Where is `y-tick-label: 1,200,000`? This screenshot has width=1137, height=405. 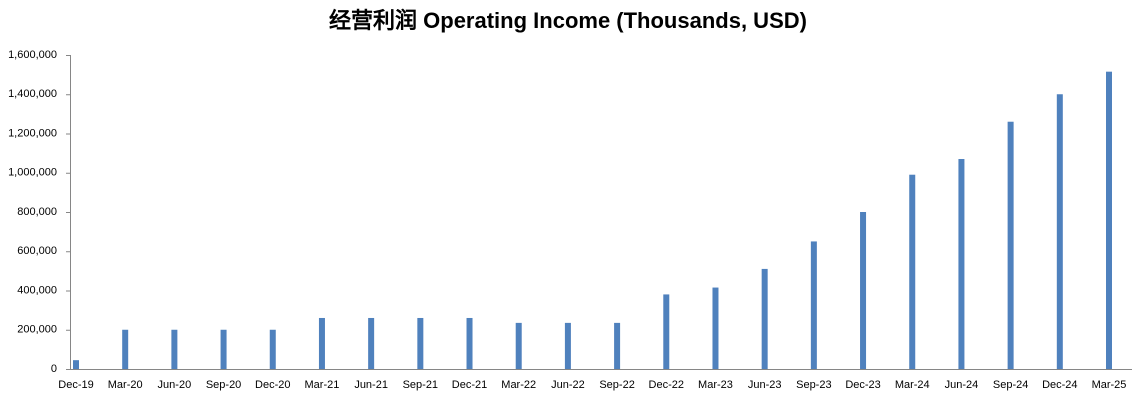
y-tick-label: 1,200,000 is located at coordinates (32, 133).